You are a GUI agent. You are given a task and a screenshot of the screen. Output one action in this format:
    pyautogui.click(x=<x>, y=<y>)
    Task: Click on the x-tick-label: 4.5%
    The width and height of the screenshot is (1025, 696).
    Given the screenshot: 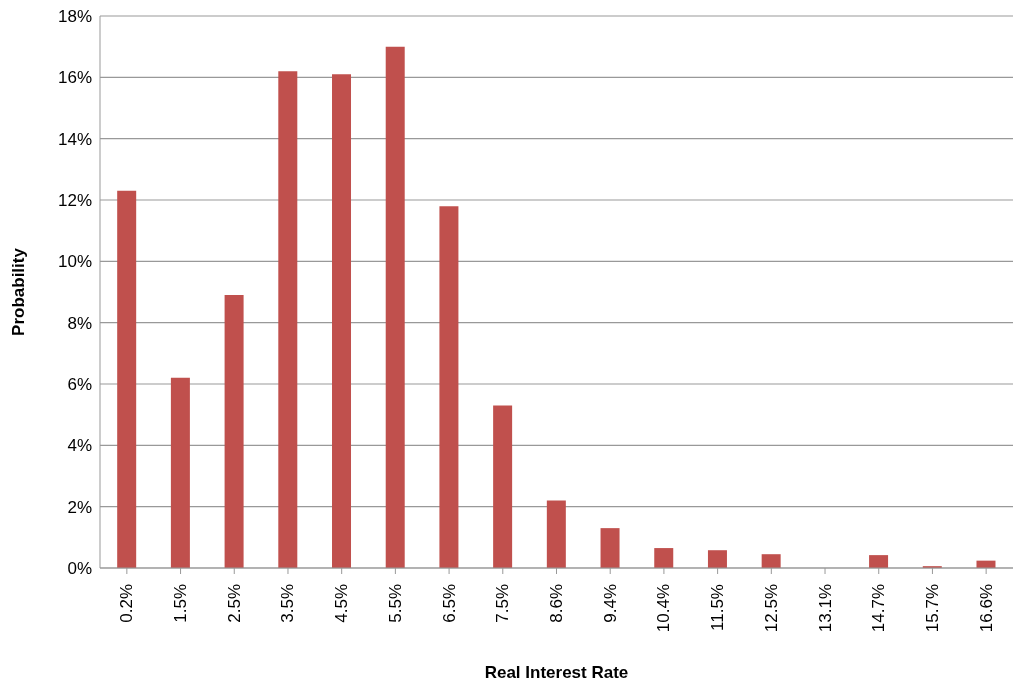 What is the action you would take?
    pyautogui.click(x=342, y=603)
    